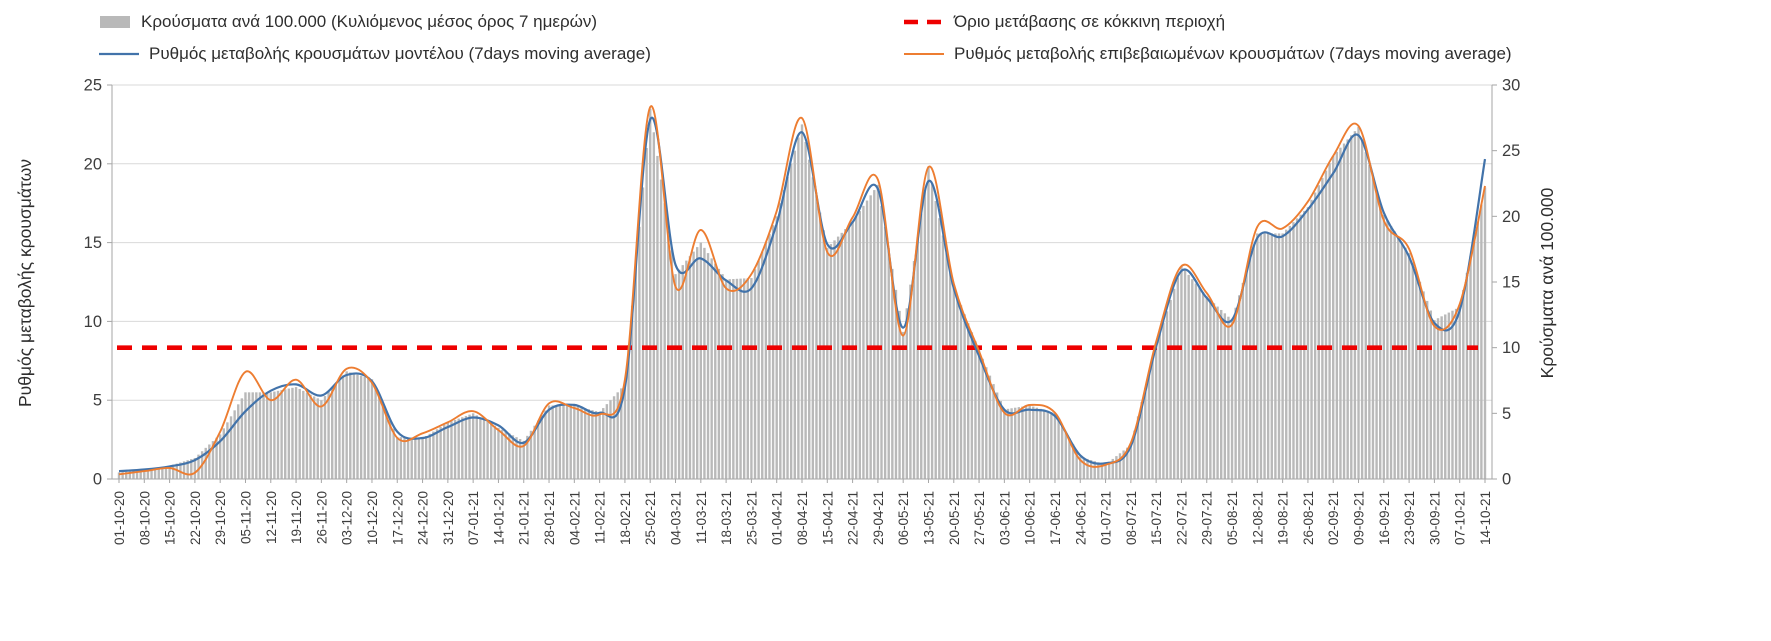 The width and height of the screenshot is (1771, 641). Describe the element at coordinates (220, 518) in the screenshot. I see `svg-text: 29-10-20` at that location.